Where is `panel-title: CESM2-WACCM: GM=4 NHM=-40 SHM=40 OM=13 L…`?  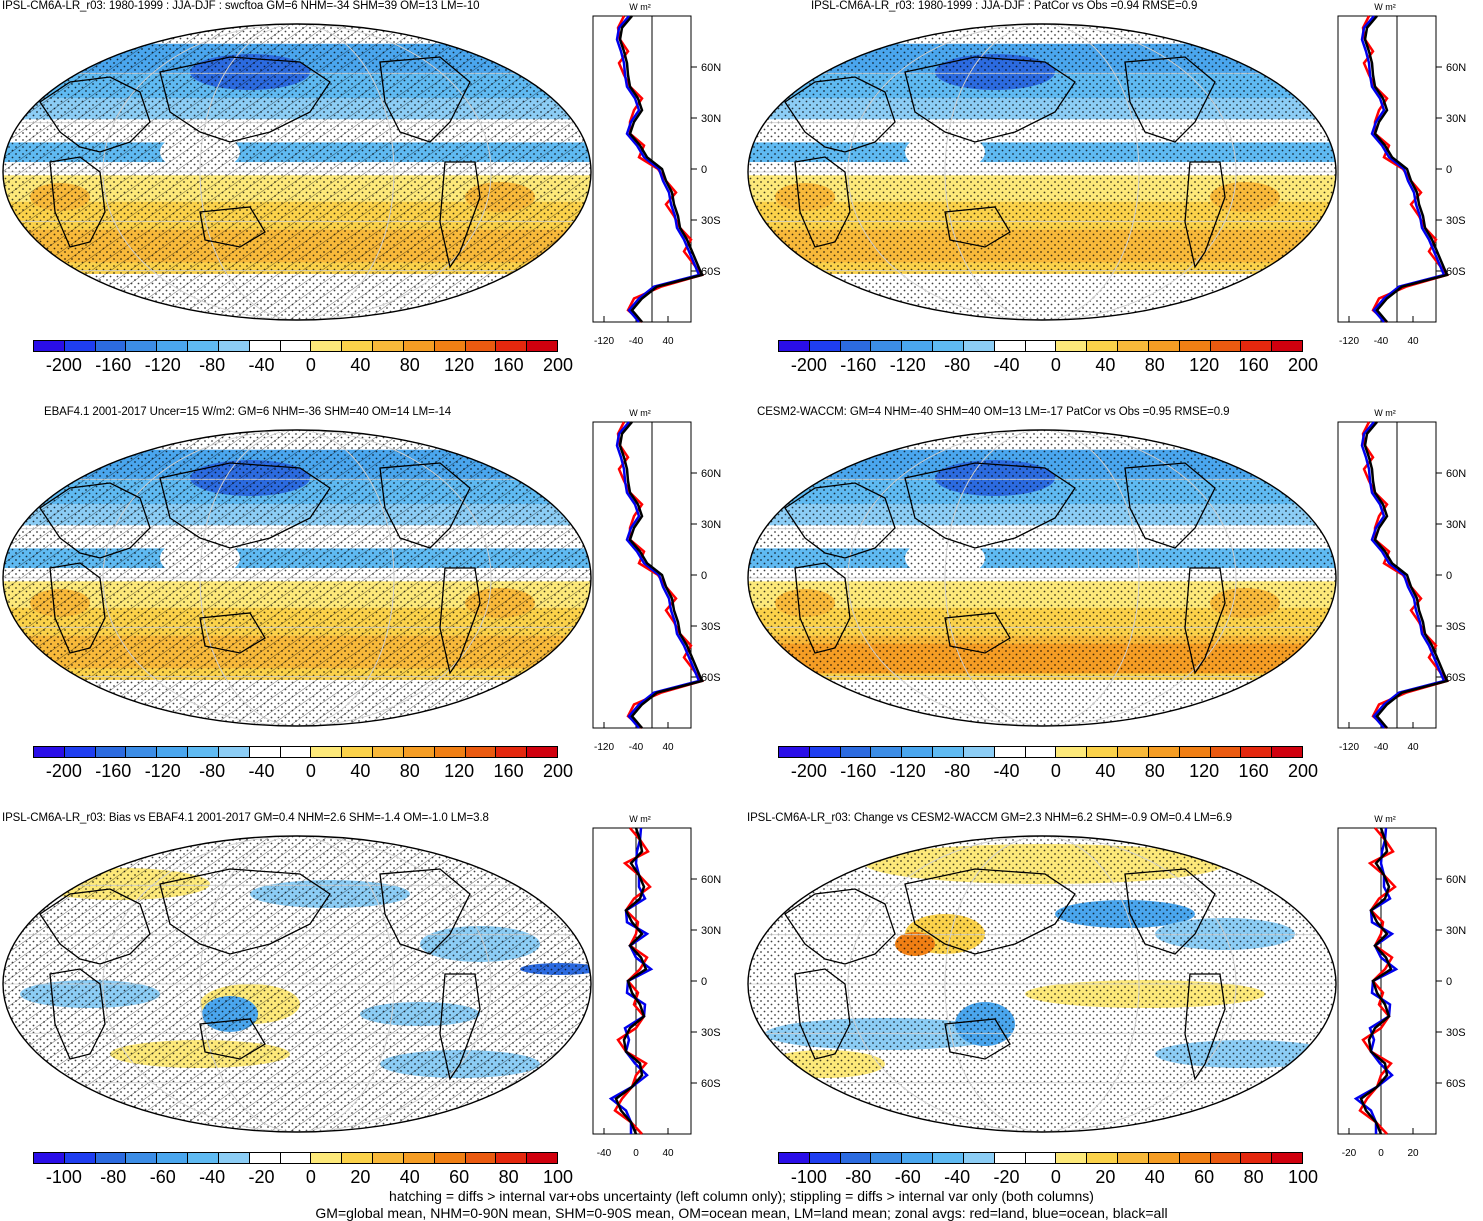 panel-title: CESM2-WACCM: GM=4 NHM=-40 SHM=40 OM=13 L… is located at coordinates (993, 412).